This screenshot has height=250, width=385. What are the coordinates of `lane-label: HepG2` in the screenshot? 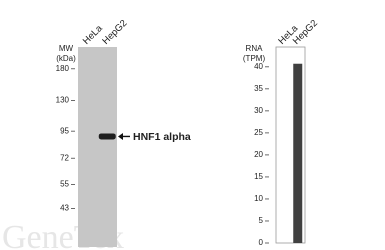 It's located at (114, 32).